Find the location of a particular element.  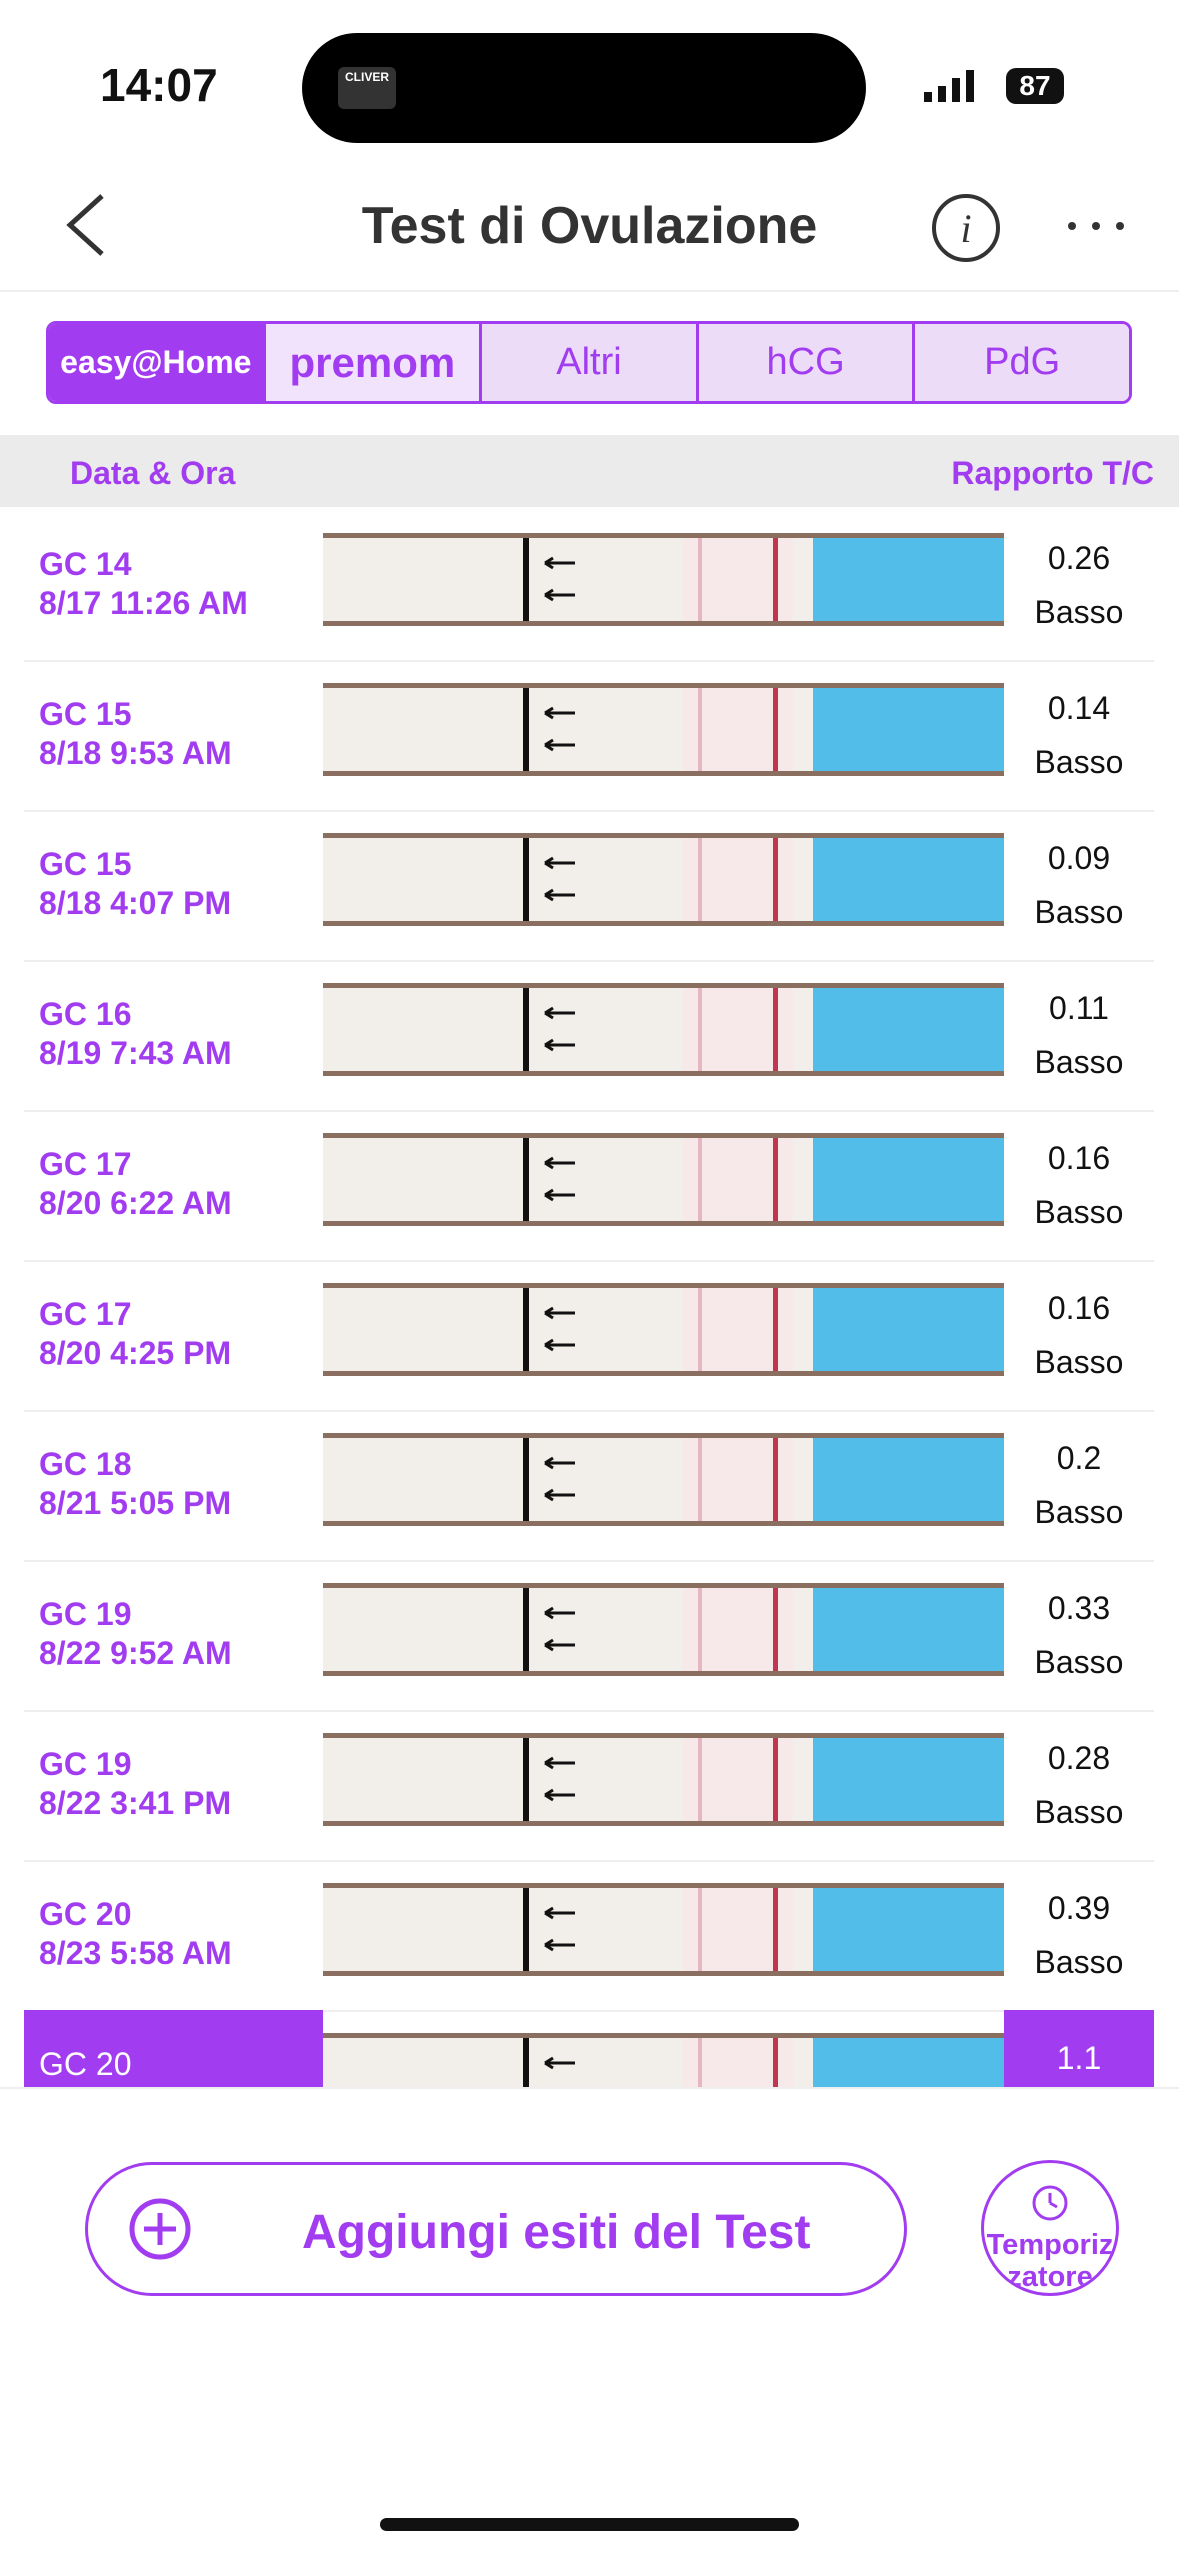

timer-label: Temporizzatore is located at coordinates (1050, 2261).